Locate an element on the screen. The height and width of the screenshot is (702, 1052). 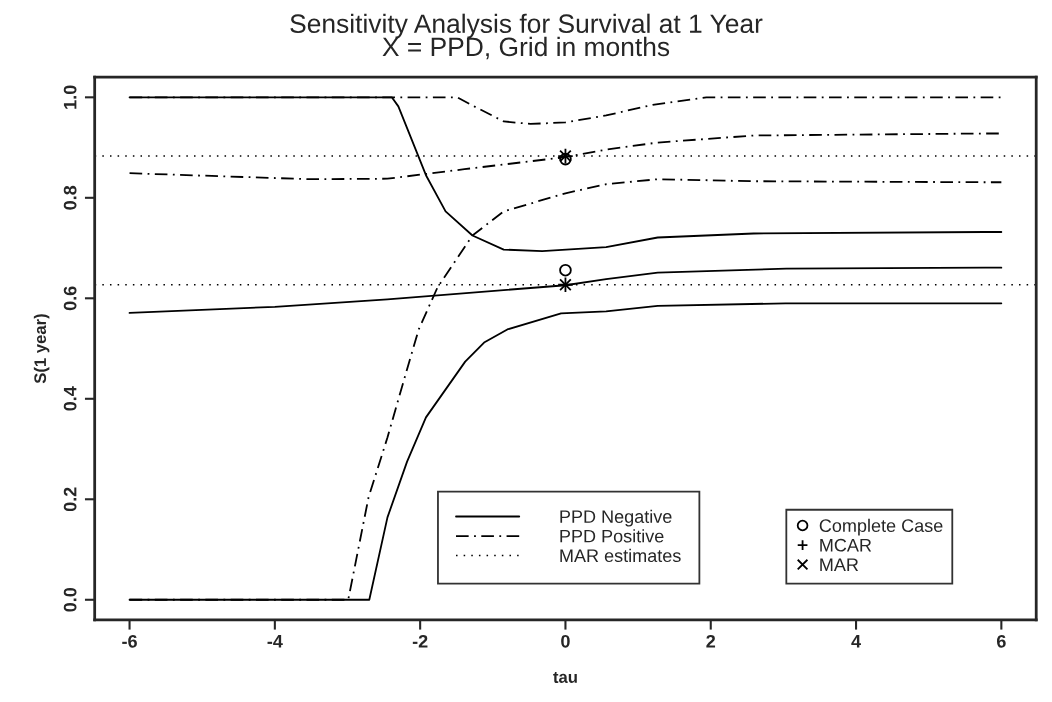
legend-label: MAR estimates is located at coordinates (620, 555).